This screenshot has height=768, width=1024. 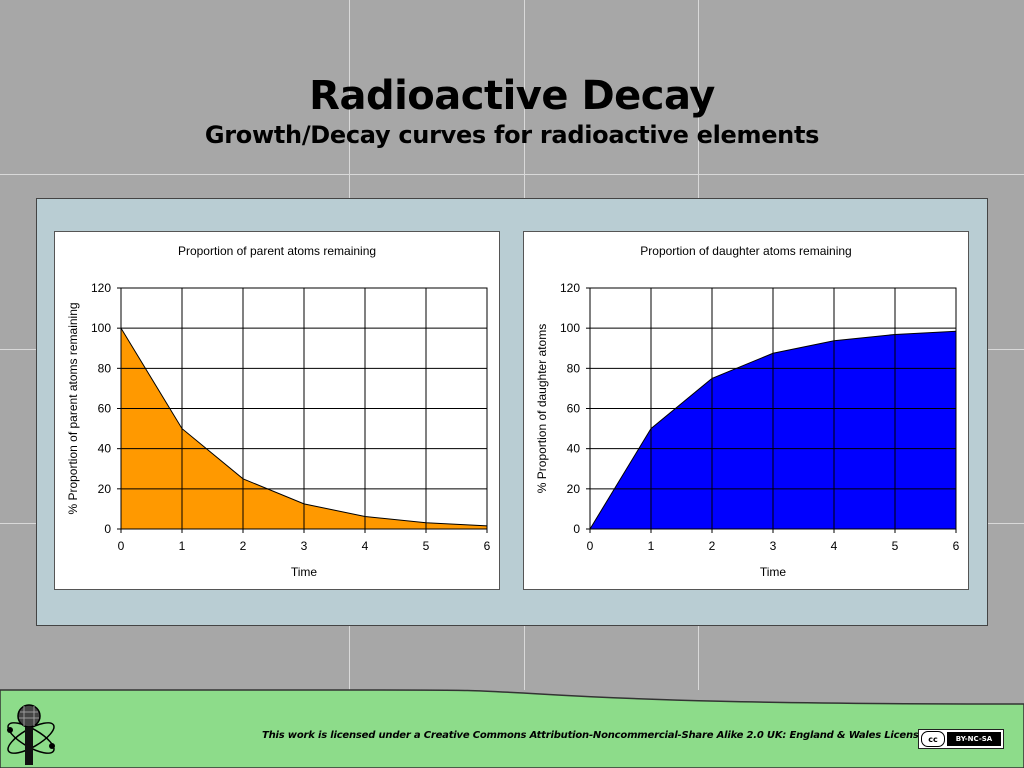 What do you see at coordinates (73, 408) in the screenshot?
I see `y-axis-label: % Proportion of parent atoms remaining` at bounding box center [73, 408].